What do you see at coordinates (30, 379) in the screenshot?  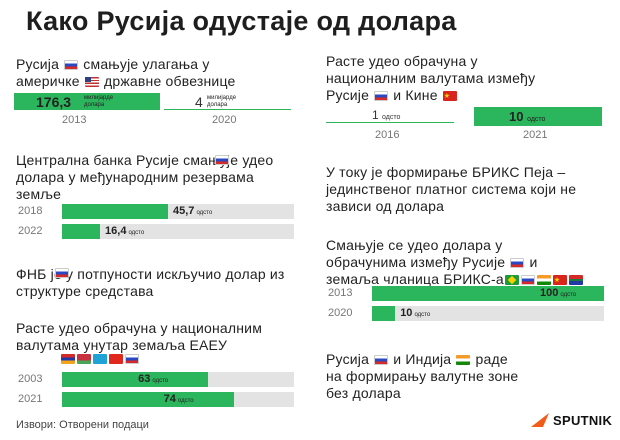 I see `year-label-2003: 2003` at bounding box center [30, 379].